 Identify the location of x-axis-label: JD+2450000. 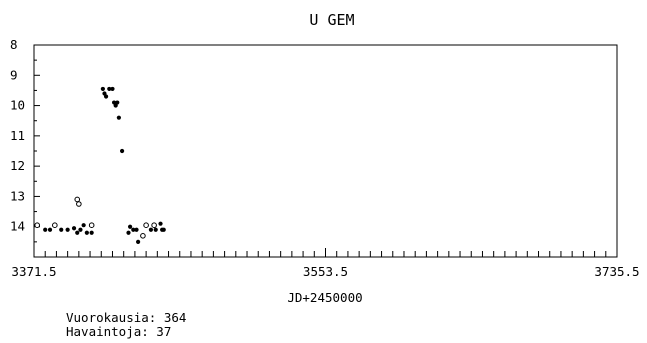
(324, 297).